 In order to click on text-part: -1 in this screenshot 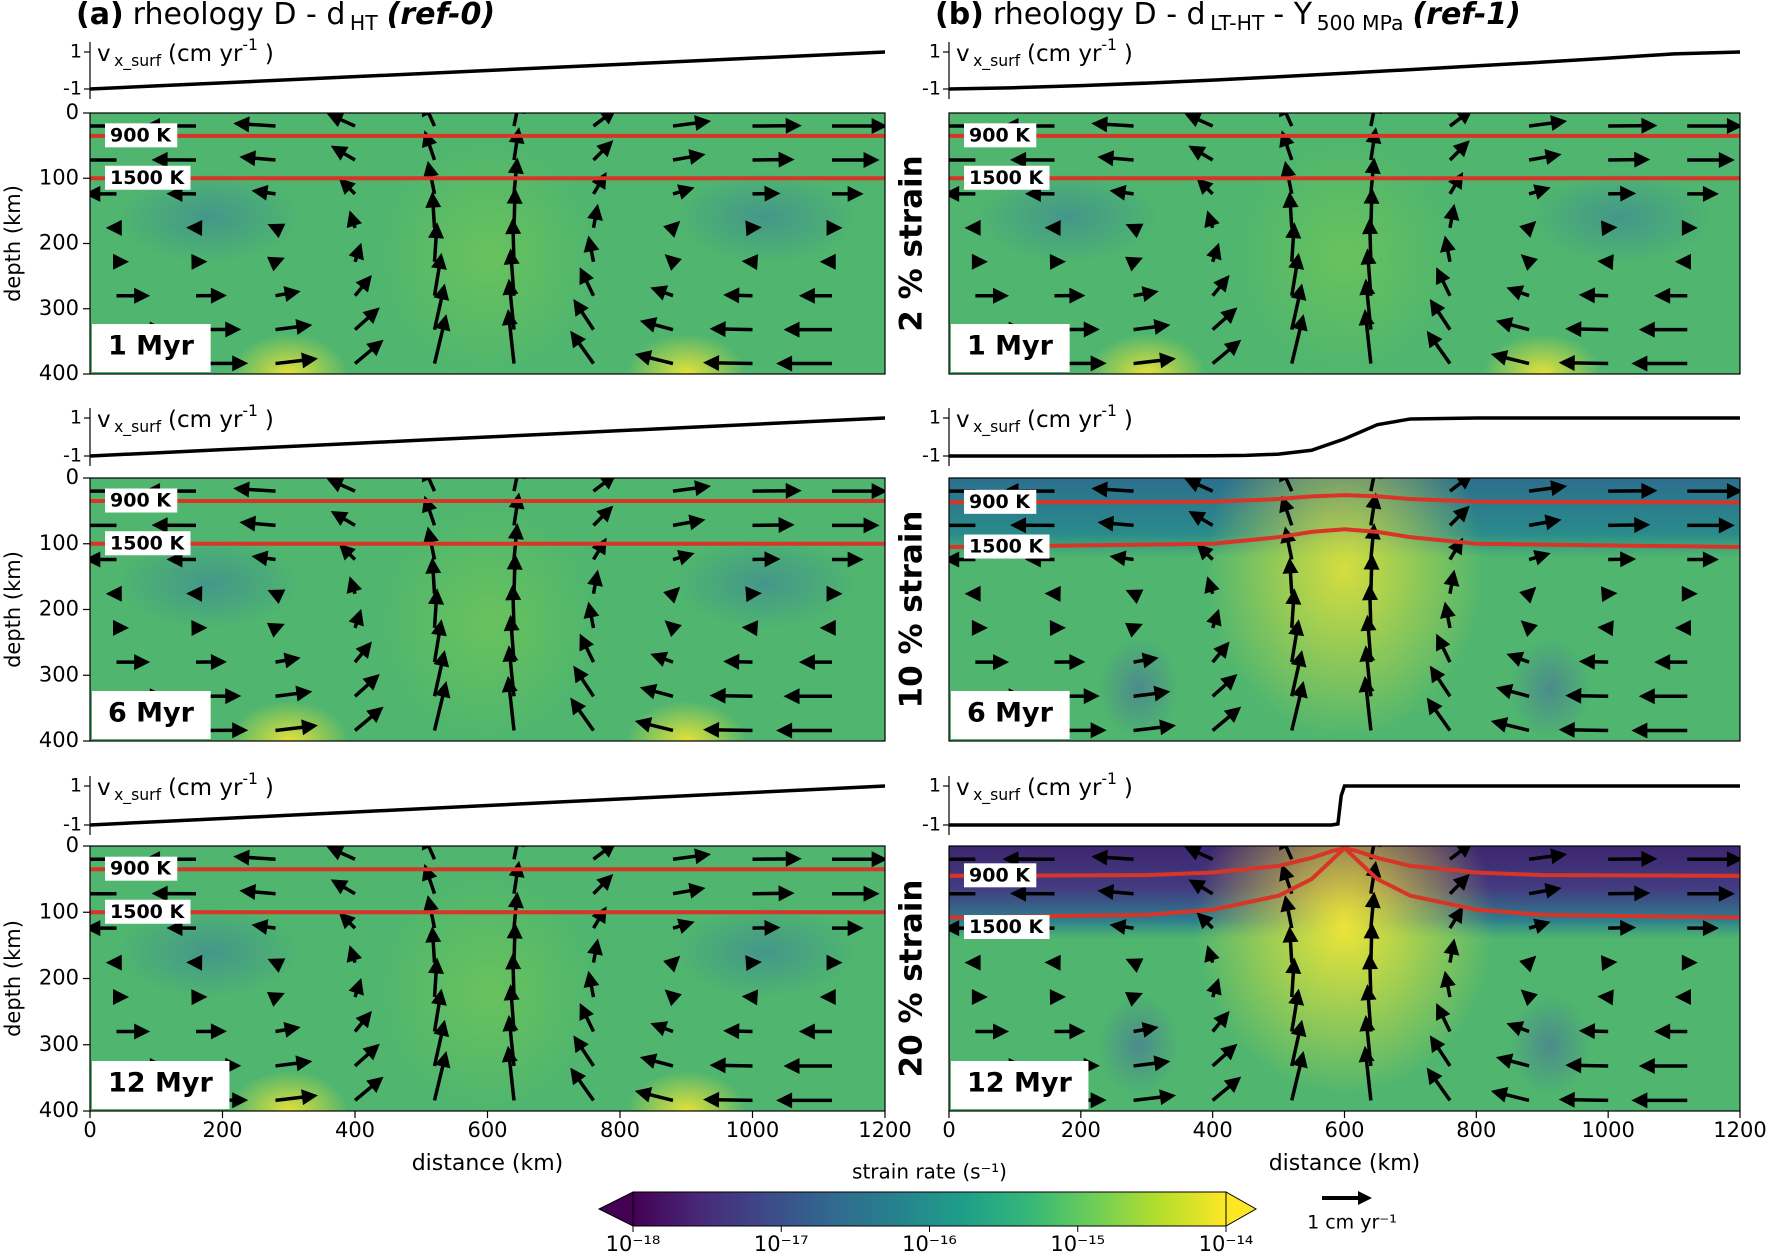, I will do `click(1109, 43)`.